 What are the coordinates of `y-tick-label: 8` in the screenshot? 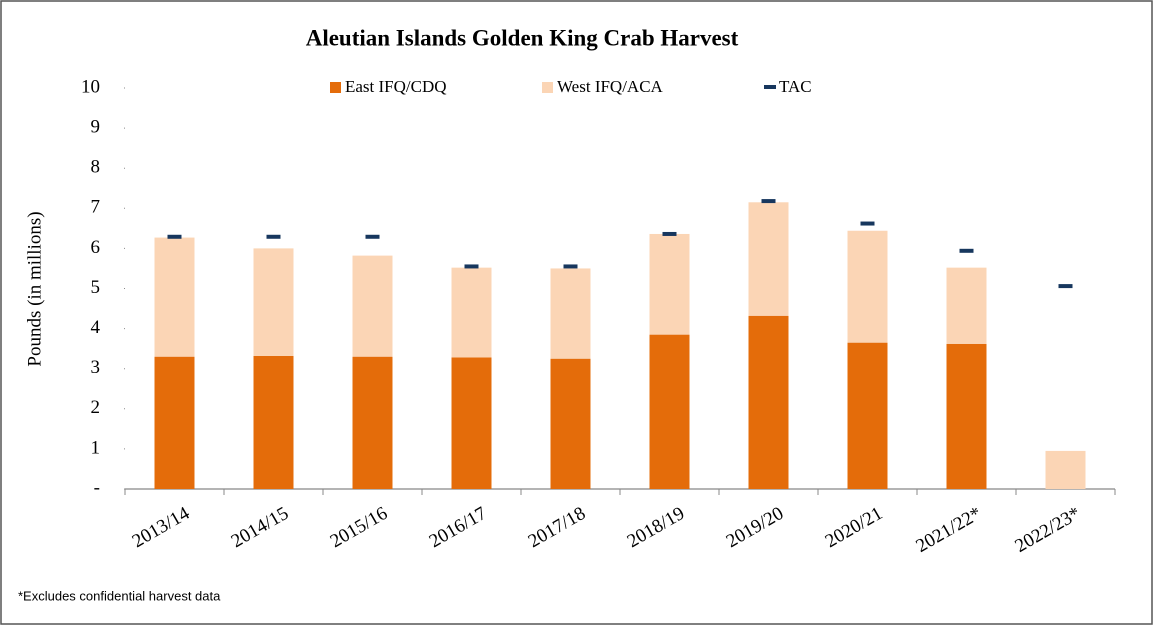 It's located at (96, 167).